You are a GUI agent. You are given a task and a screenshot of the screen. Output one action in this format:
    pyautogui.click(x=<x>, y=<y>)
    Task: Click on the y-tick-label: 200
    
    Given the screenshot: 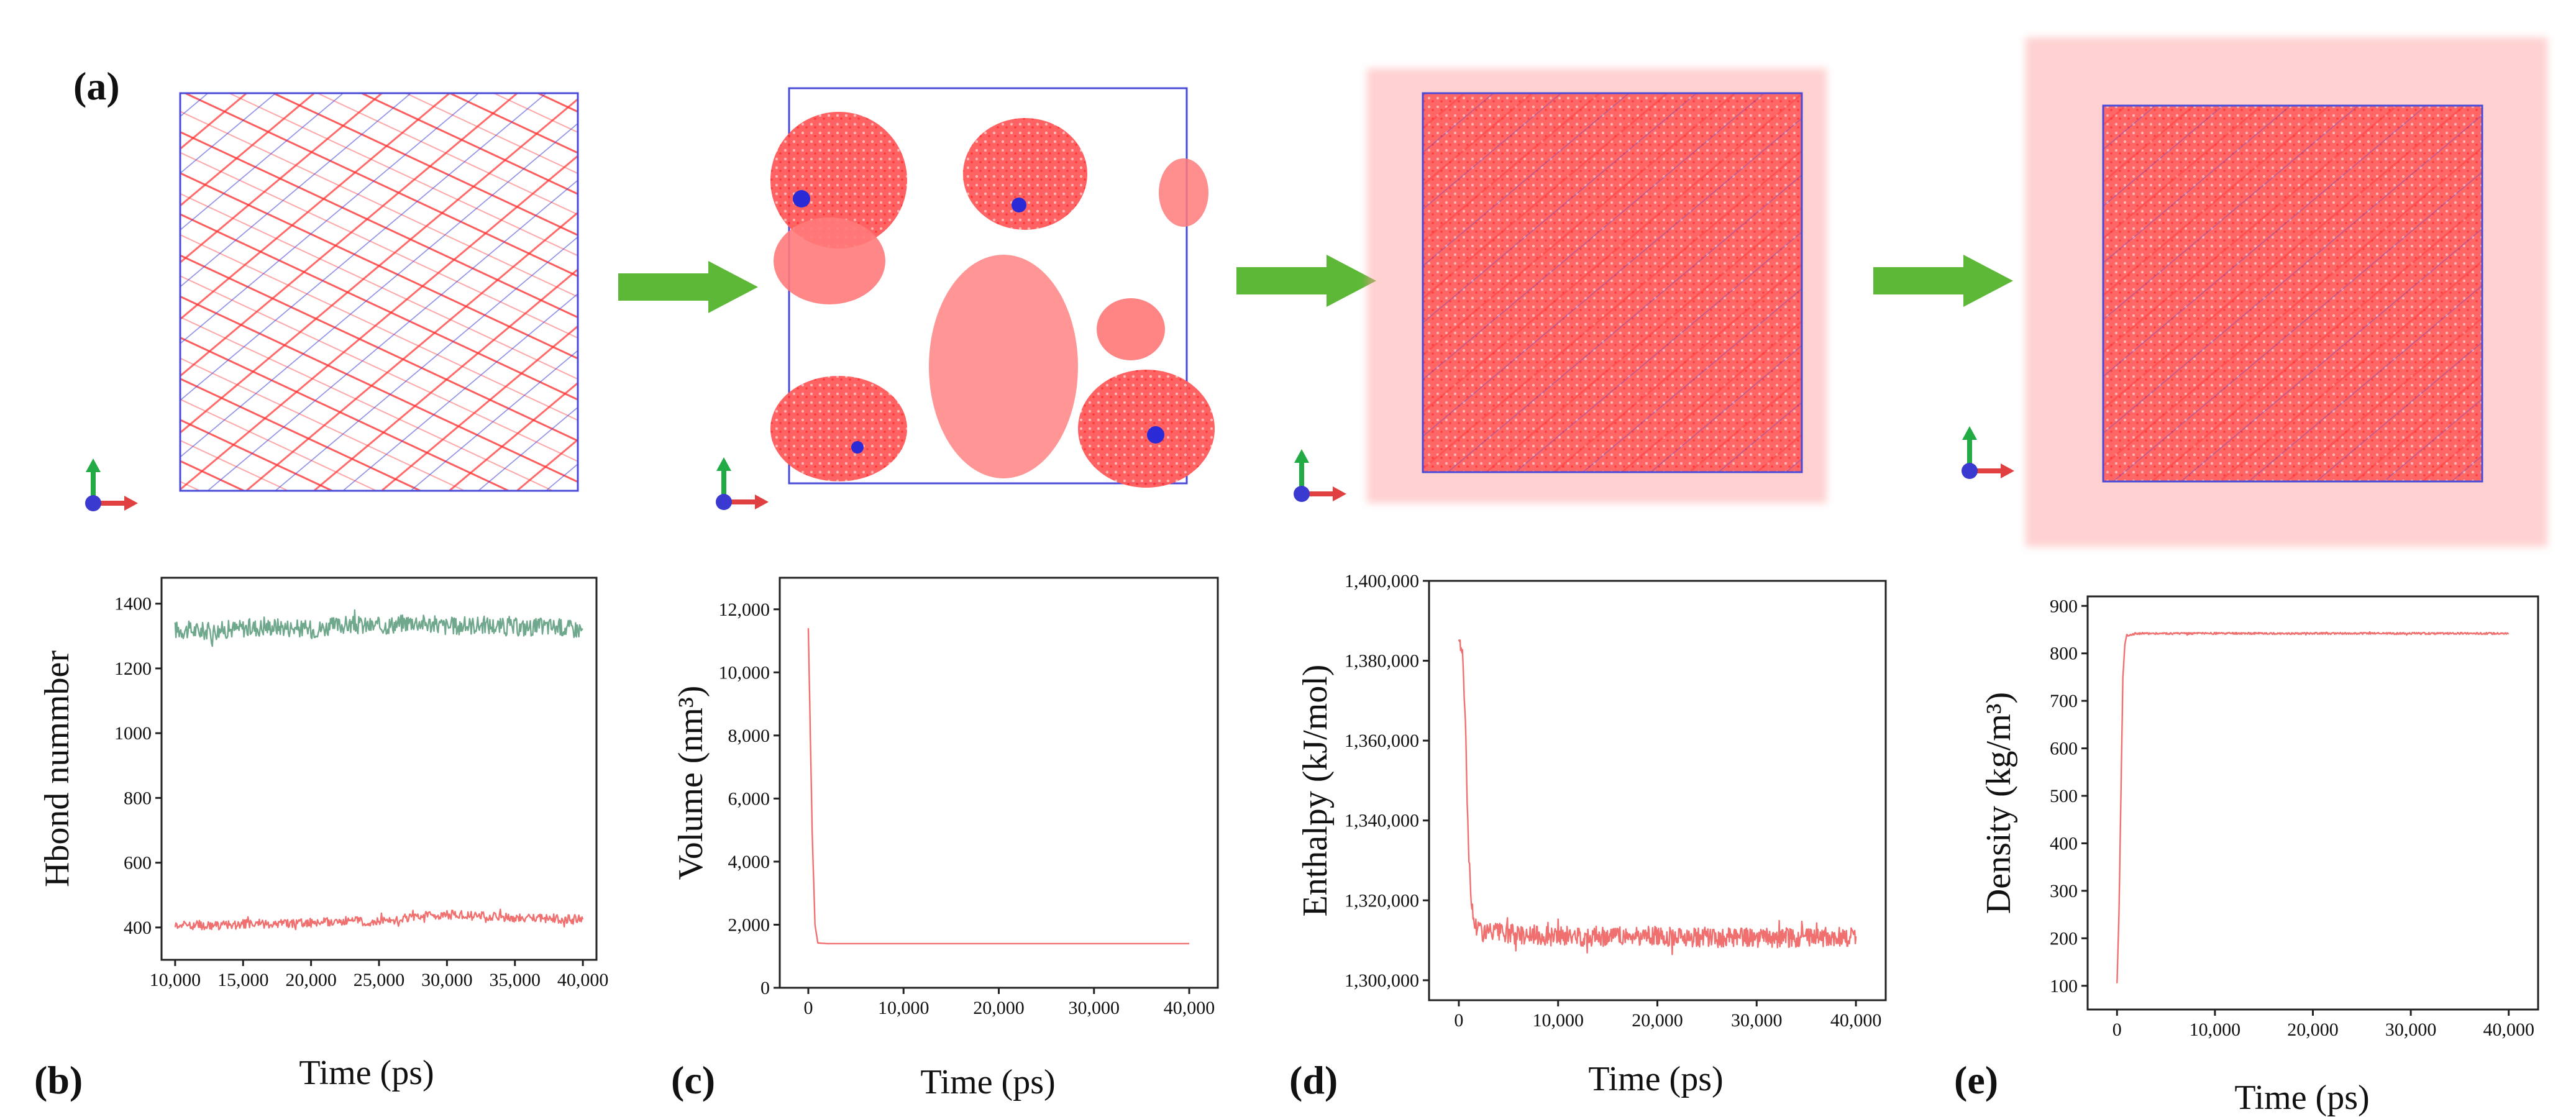 What is the action you would take?
    pyautogui.click(x=2064, y=938)
    